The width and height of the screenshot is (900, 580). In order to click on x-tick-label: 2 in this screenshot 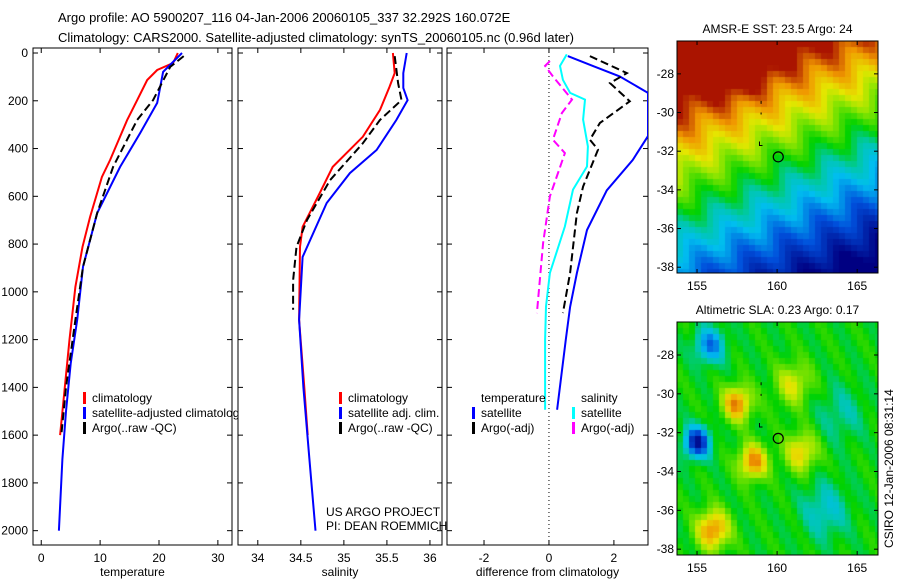, I will do `click(614, 558)`.